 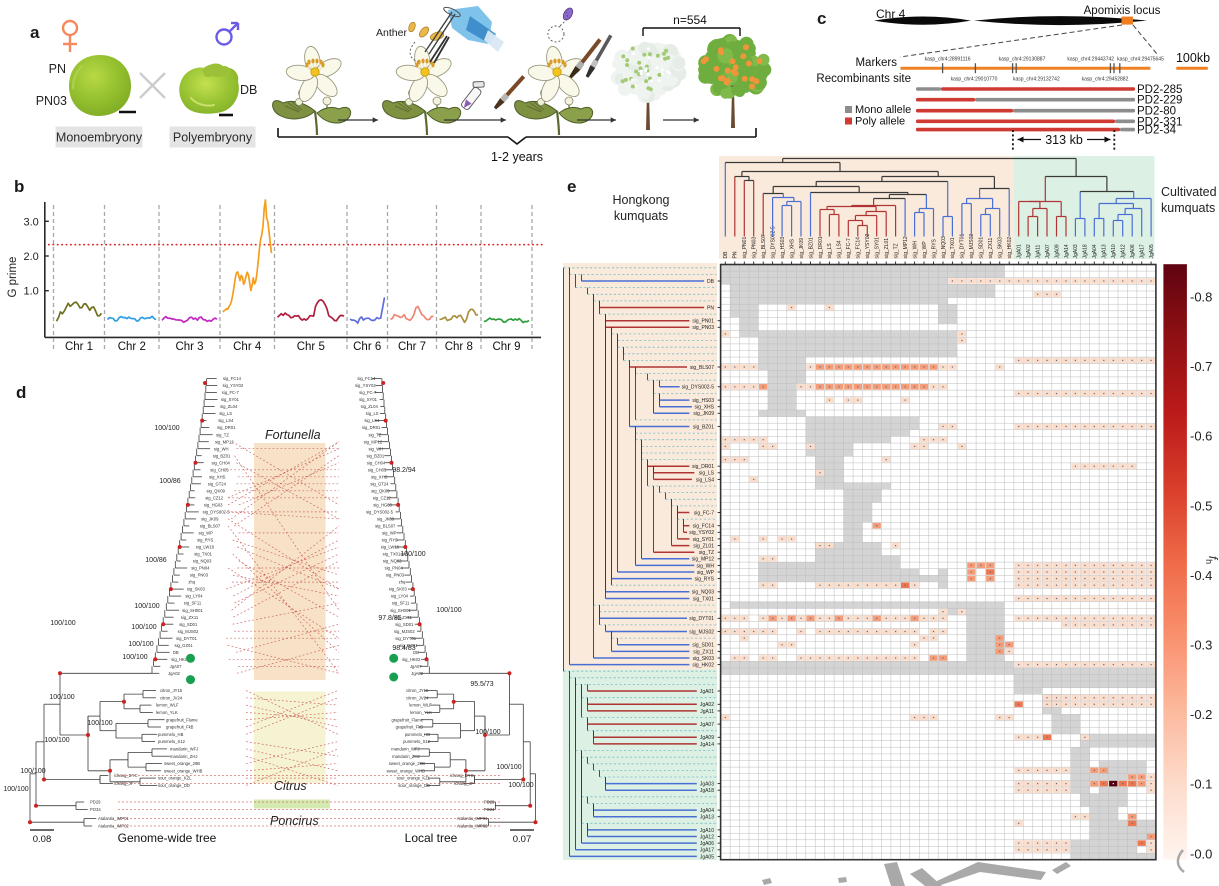 What do you see at coordinates (79, 347) in the screenshot?
I see `svg-text: Chr 1` at bounding box center [79, 347].